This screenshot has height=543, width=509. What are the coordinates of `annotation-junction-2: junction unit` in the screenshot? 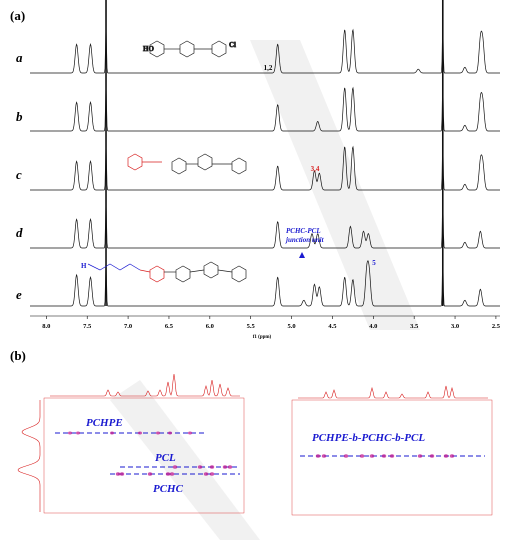 It's located at (305, 240).